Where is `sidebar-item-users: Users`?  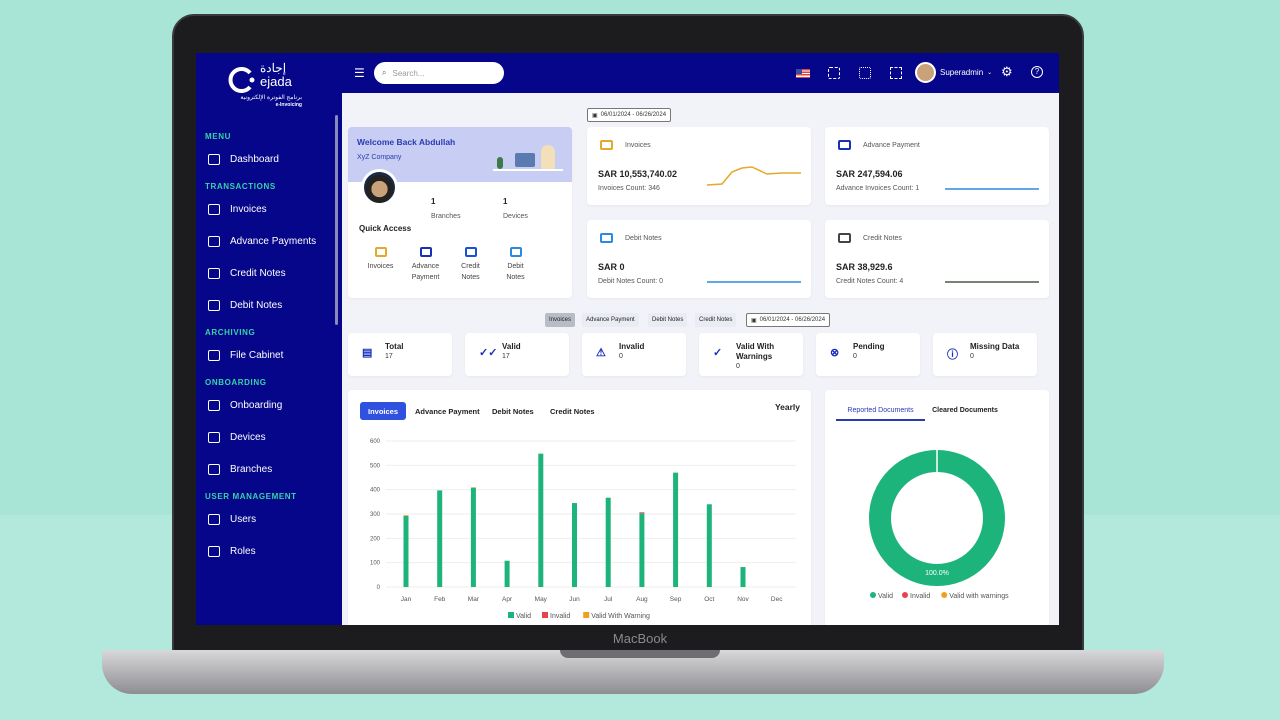
sidebar-item-users: Users is located at coordinates (232, 519).